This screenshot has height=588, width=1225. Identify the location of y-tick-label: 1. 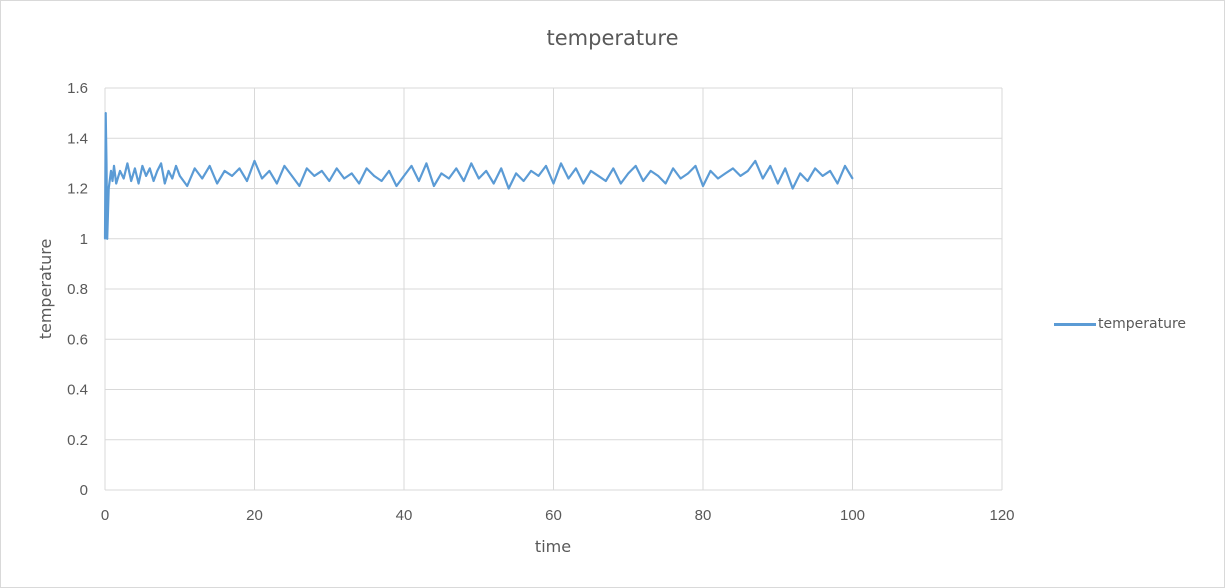
(84, 239).